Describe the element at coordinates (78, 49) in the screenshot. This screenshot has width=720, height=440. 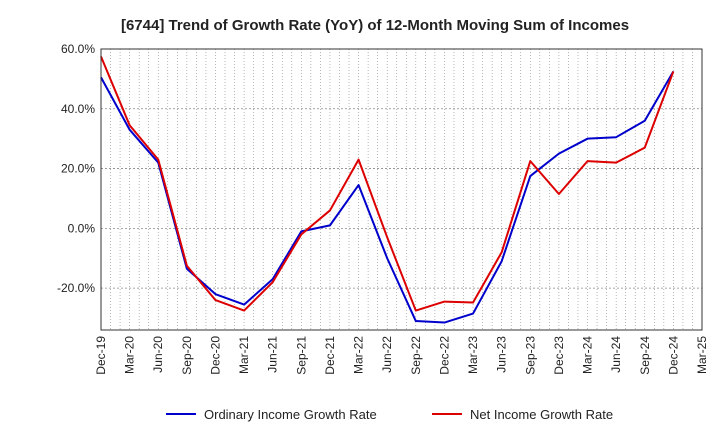
I see `y-tick-label: 60.0%` at that location.